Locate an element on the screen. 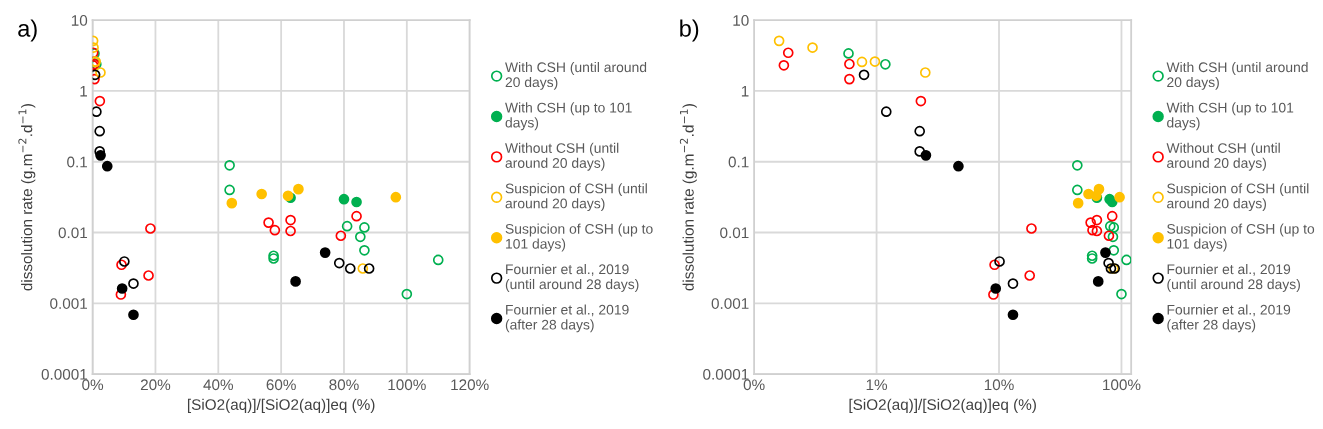 This screenshot has height=429, width=1323. x-tick-label: 10% is located at coordinates (999, 385).